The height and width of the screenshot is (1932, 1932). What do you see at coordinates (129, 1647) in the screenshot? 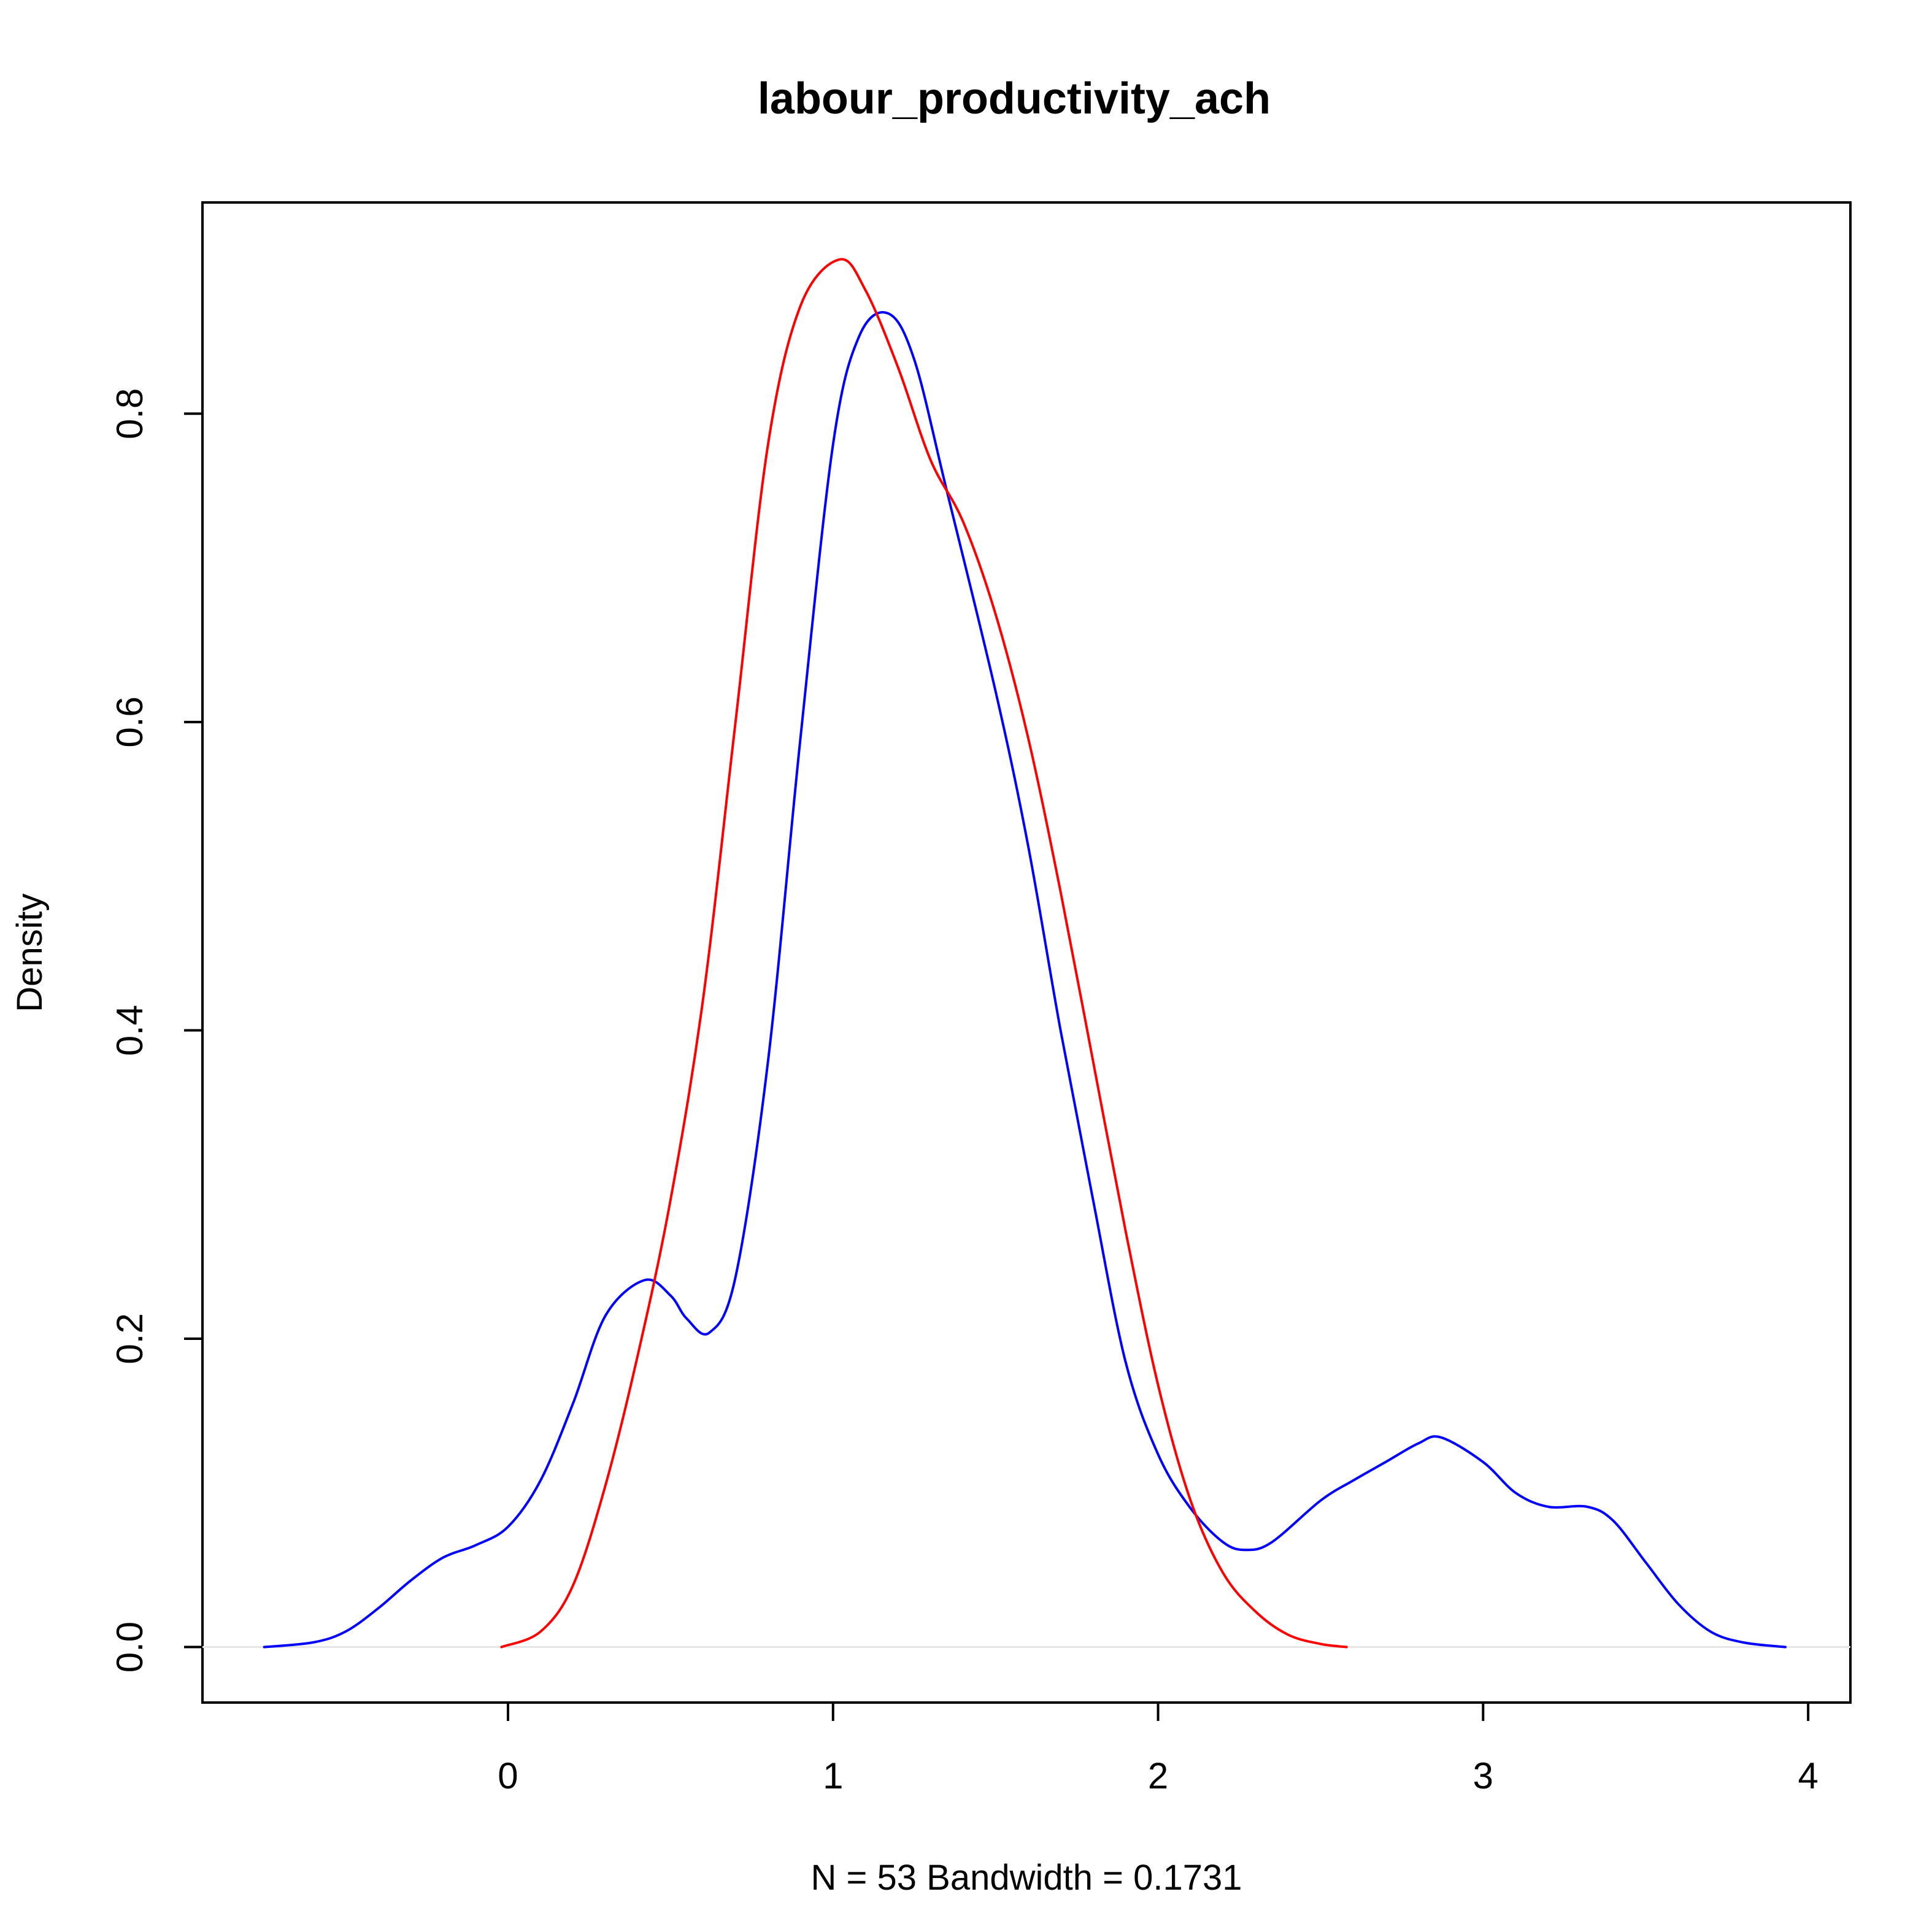
I see `y-tick-label: 0.0` at bounding box center [129, 1647].